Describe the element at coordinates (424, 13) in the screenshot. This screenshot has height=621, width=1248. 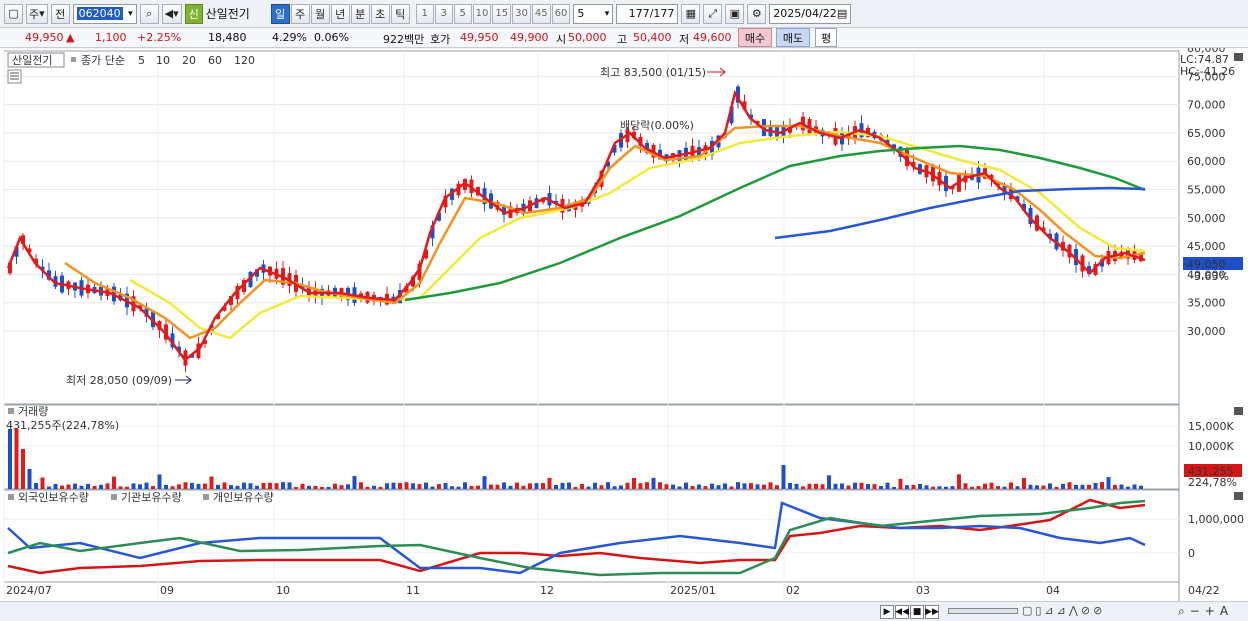
I see `minute-option-1: 1` at that location.